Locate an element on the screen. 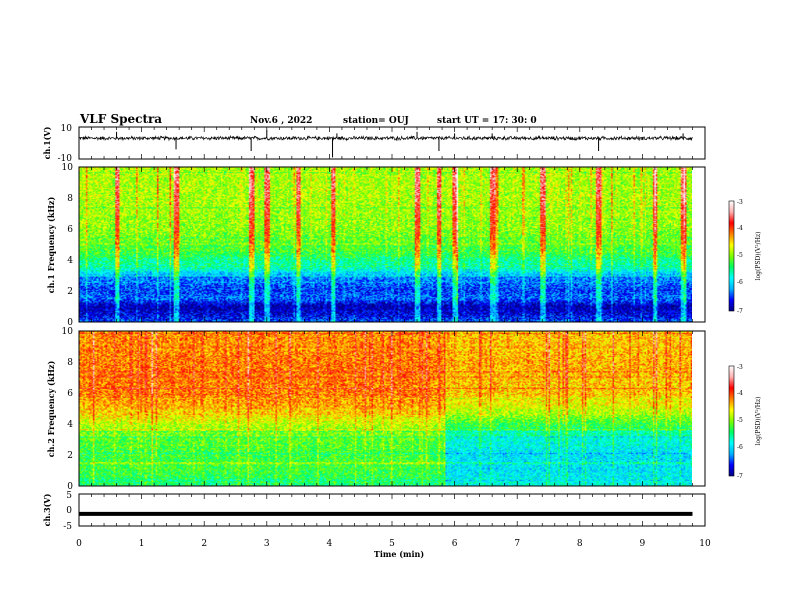  ch1-cb-tick-m5: -5 is located at coordinates (740, 255).